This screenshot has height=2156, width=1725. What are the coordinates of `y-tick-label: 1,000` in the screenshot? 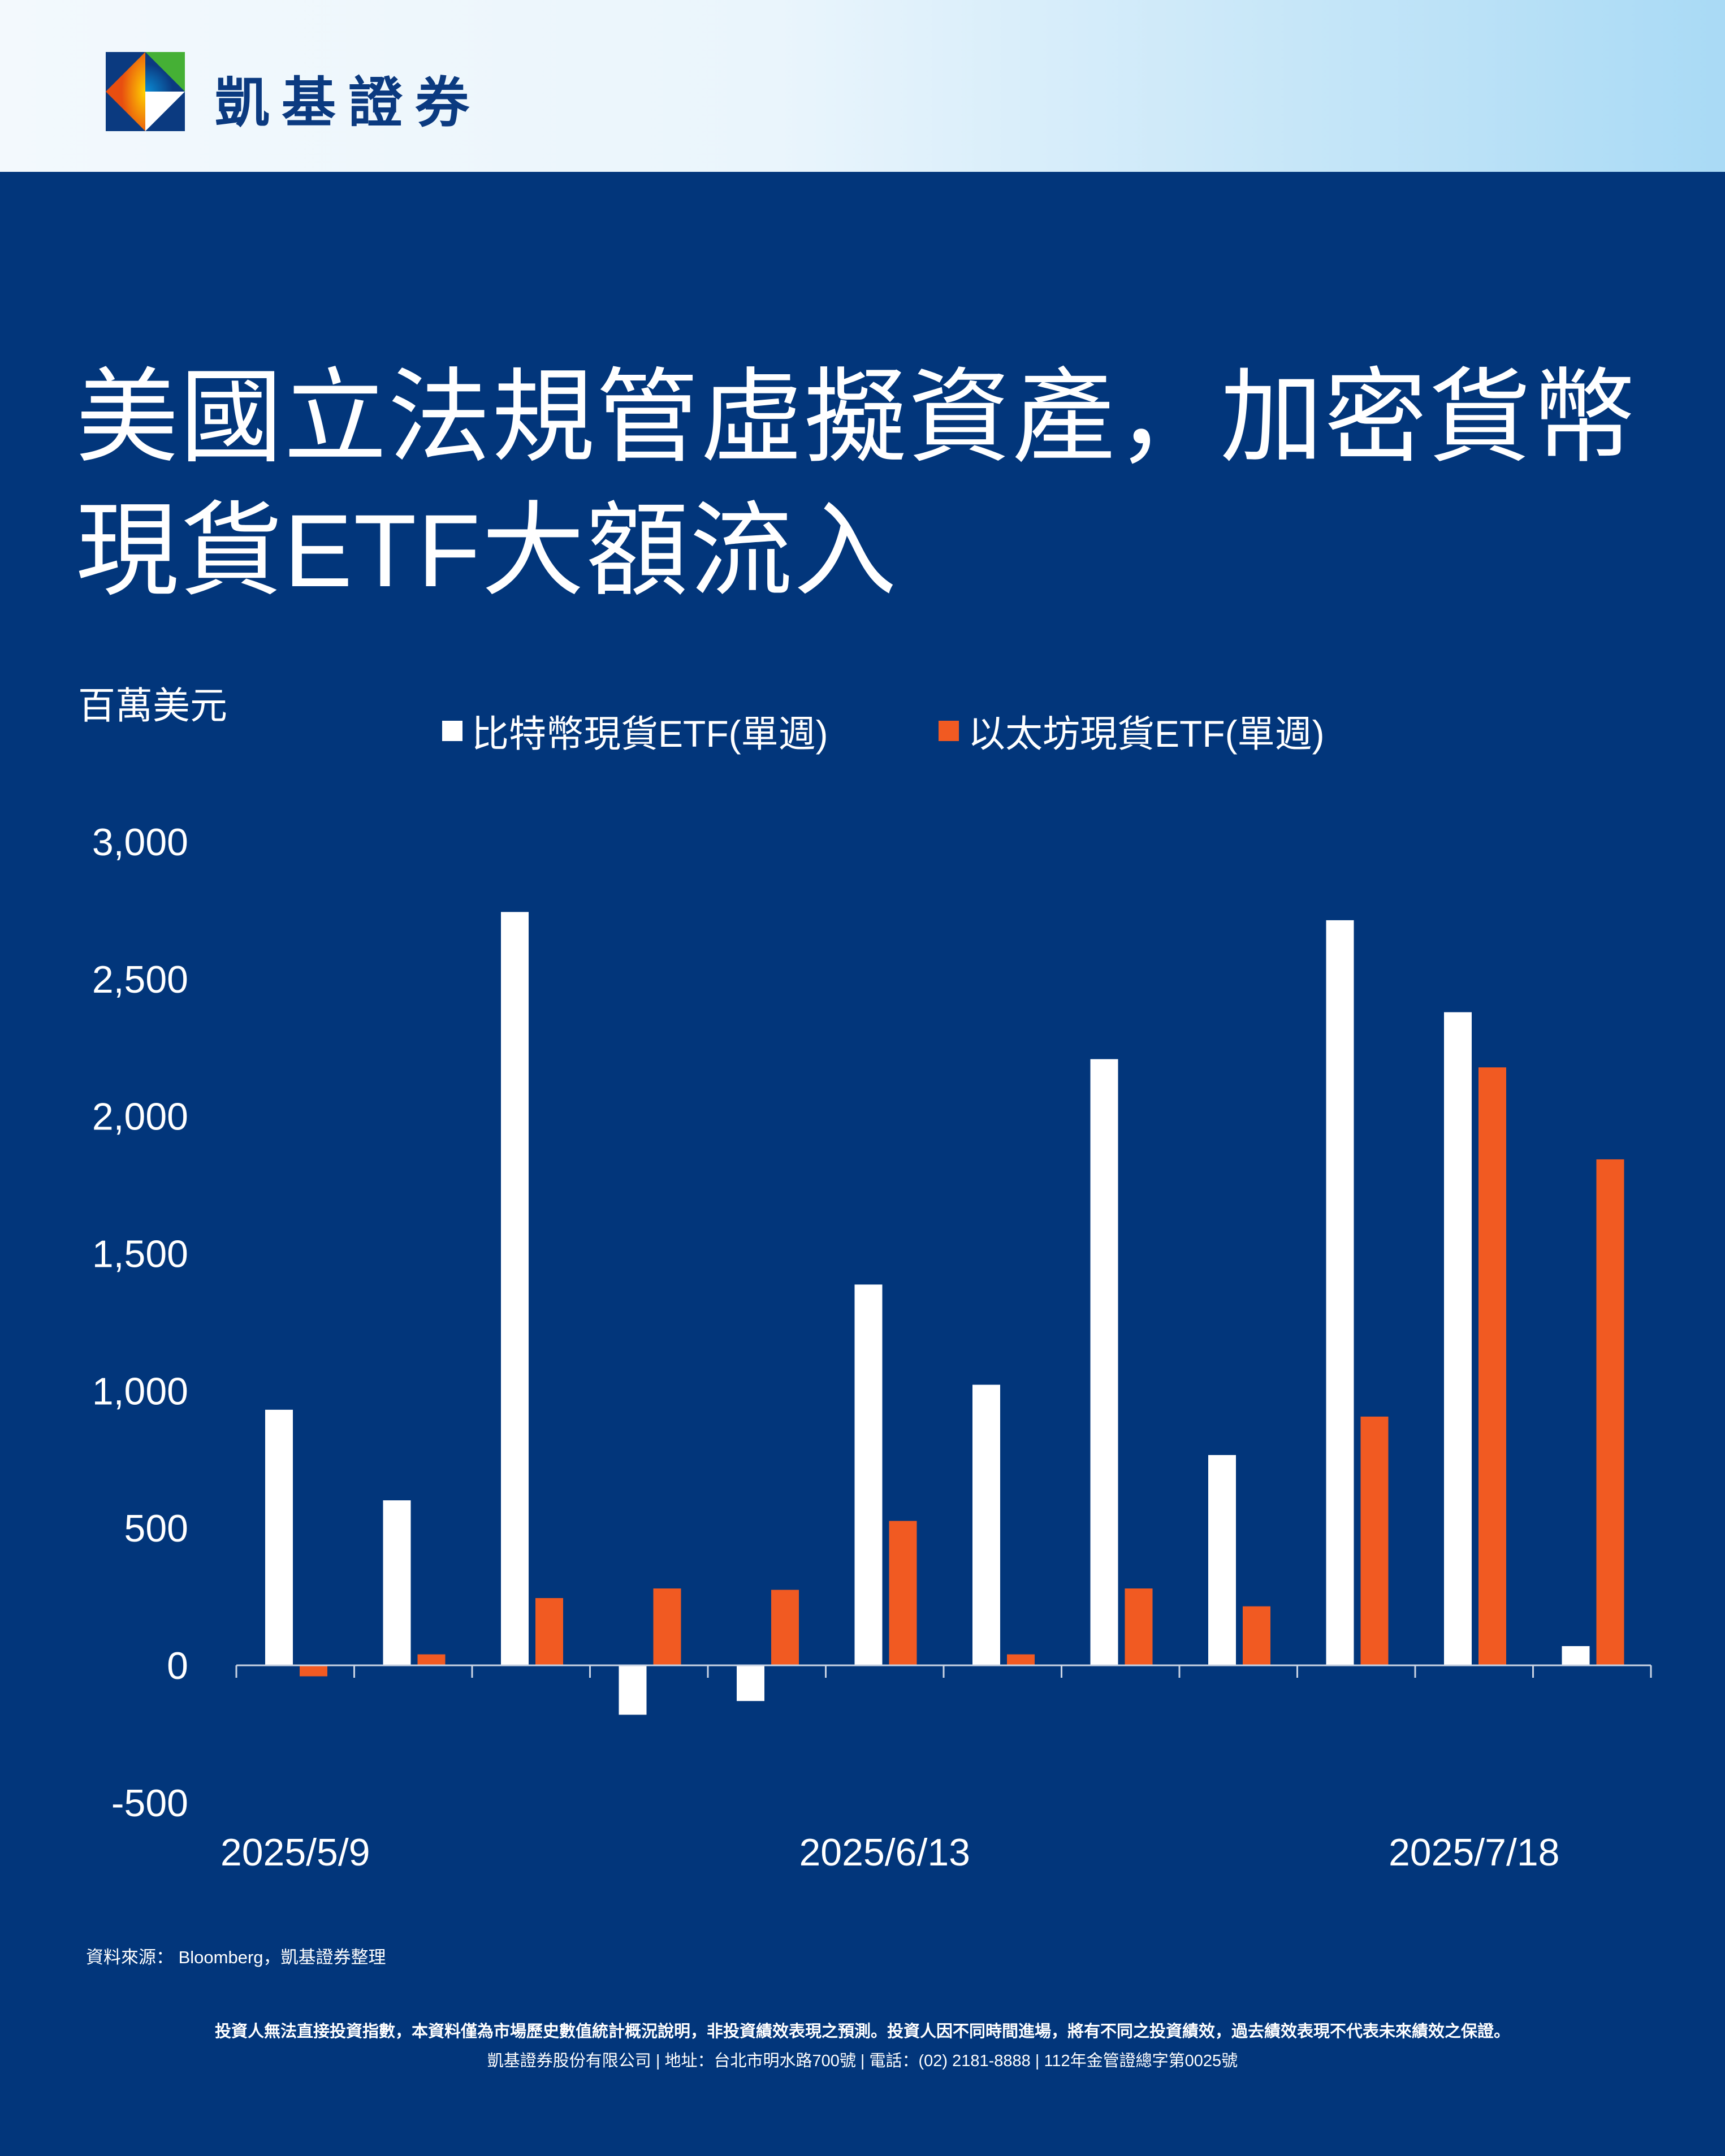 It's located at (140, 1391).